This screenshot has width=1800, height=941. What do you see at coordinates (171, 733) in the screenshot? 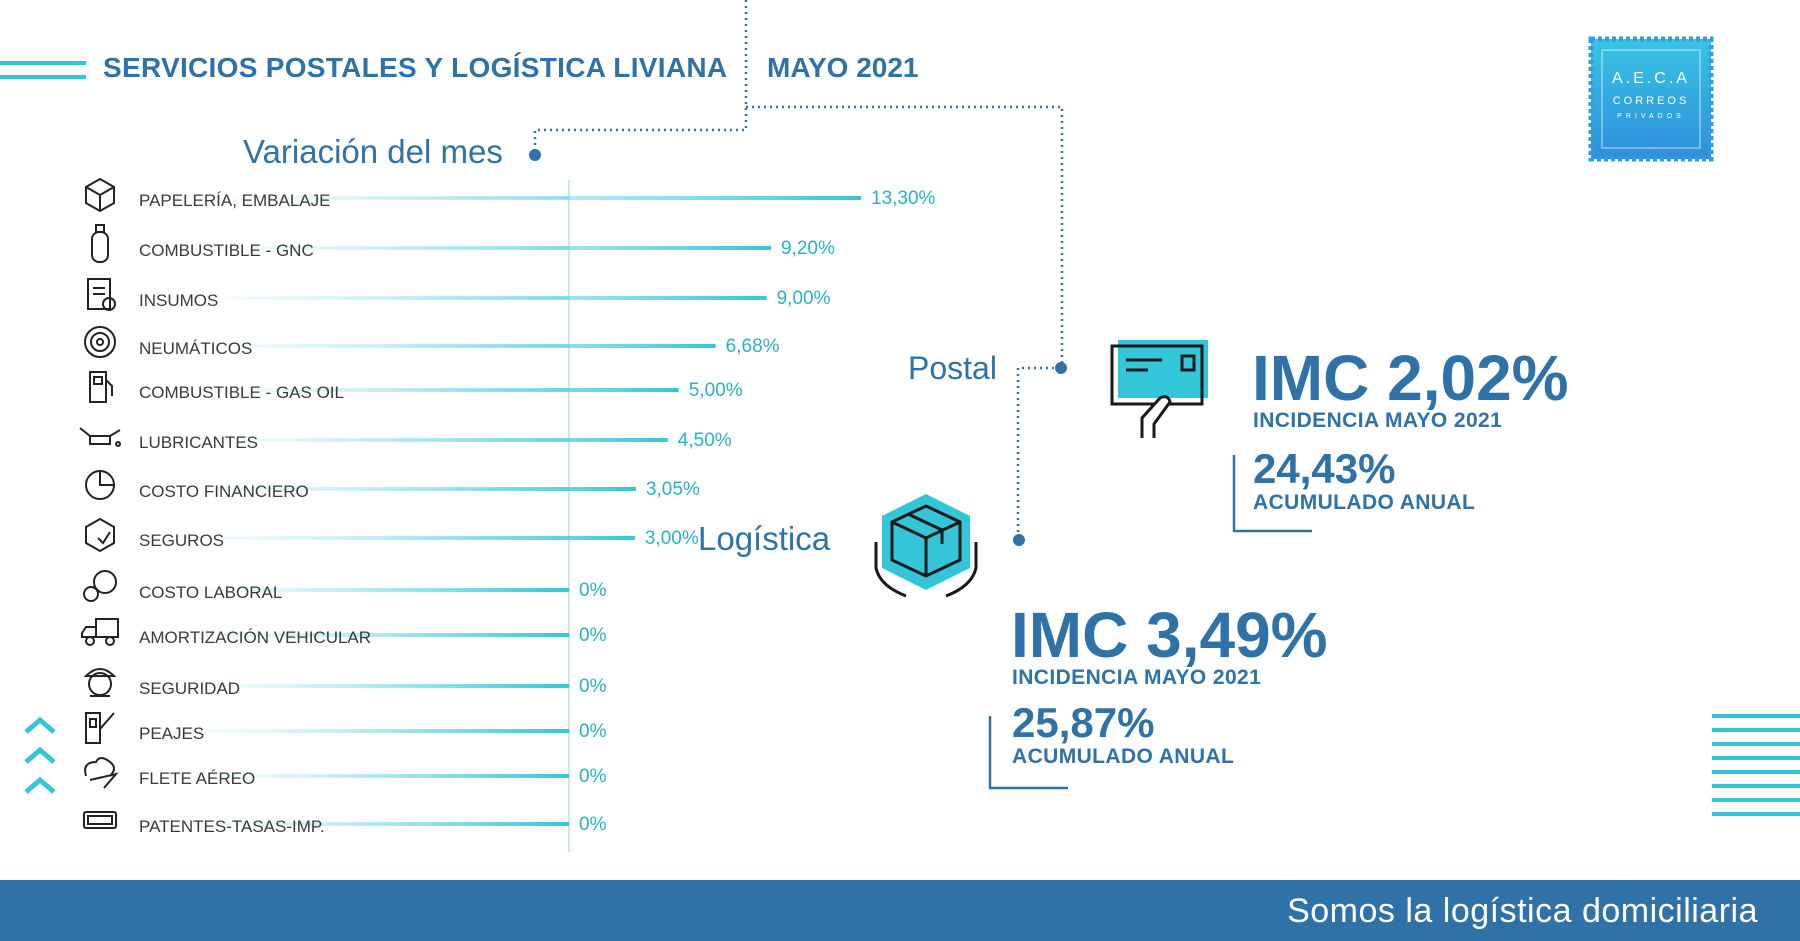
I see `category-label: PEAJES` at bounding box center [171, 733].